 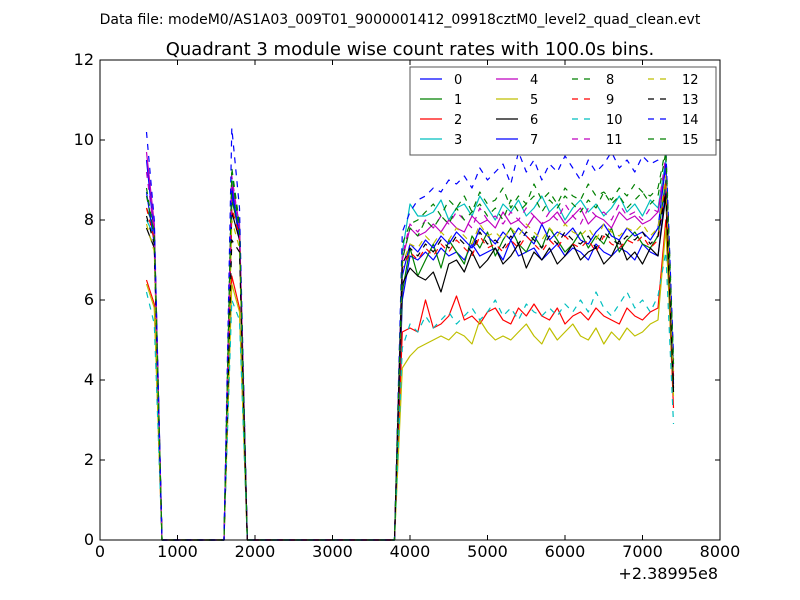 What do you see at coordinates (610, 100) in the screenshot?
I see `legend-label: 9` at bounding box center [610, 100].